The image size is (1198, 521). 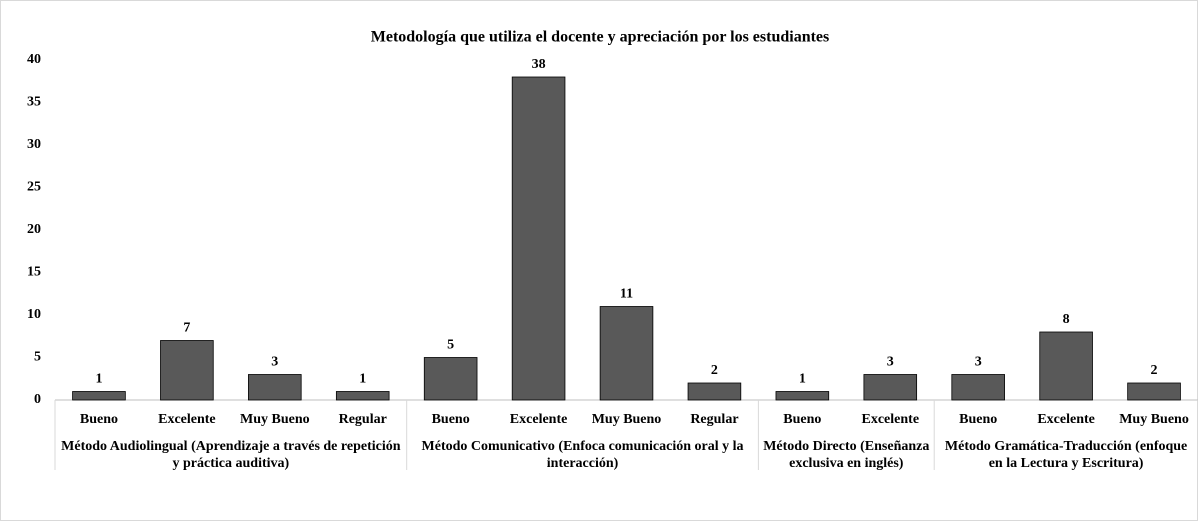 I want to click on data-label: 8, so click(x=1066, y=319).